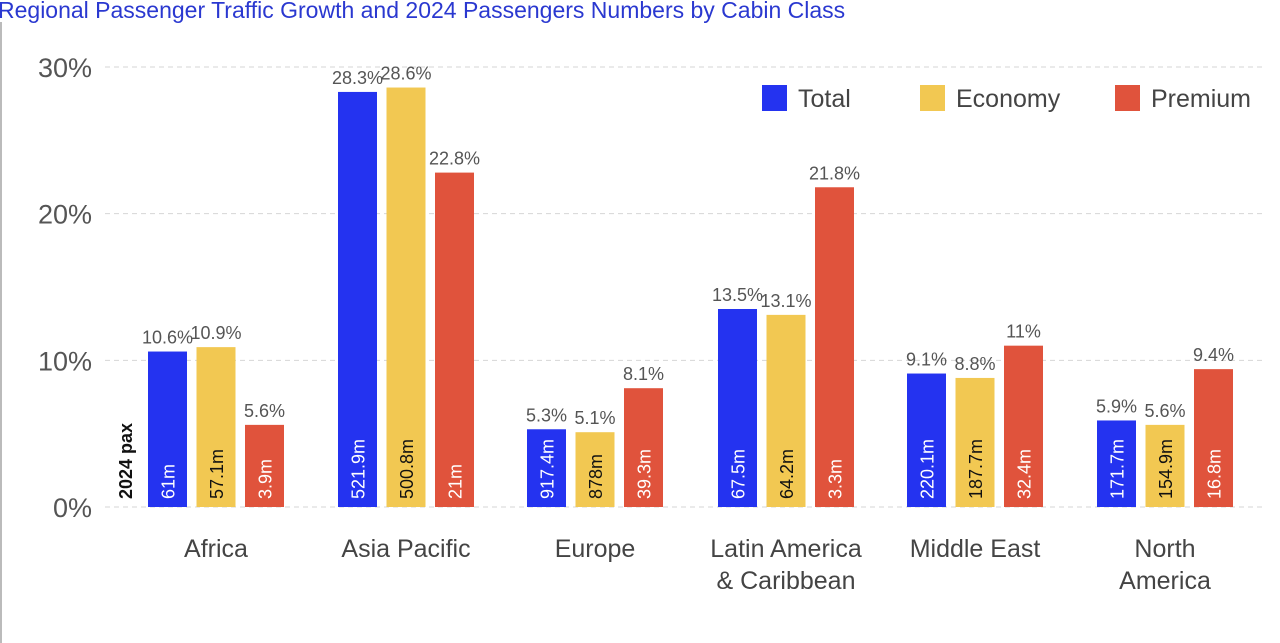 Image resolution: width=1280 pixels, height=643 pixels. What do you see at coordinates (1025, 474) in the screenshot?
I see `pax-label: 32.4m` at bounding box center [1025, 474].